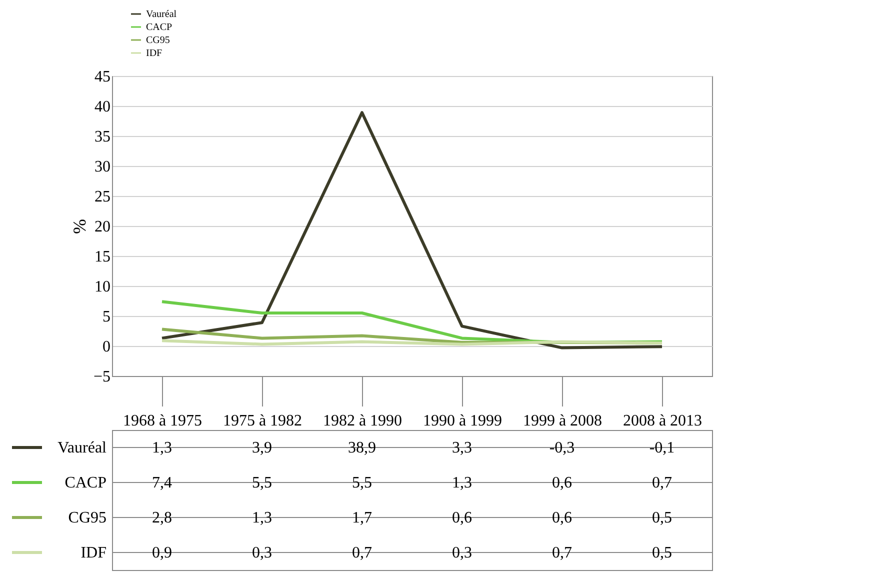 The width and height of the screenshot is (881, 584). Describe the element at coordinates (106, 317) in the screenshot. I see `y-tick-label: 5` at that location.